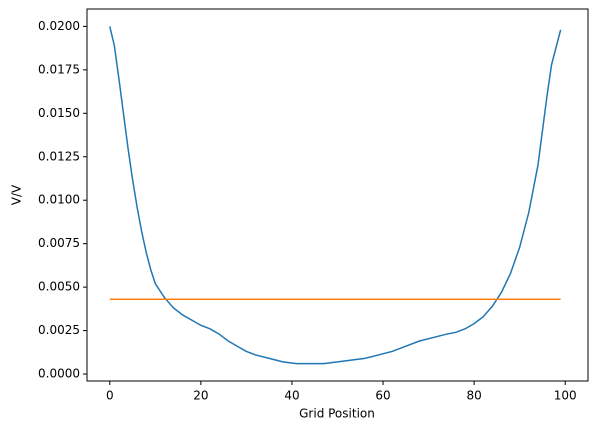  What do you see at coordinates (565, 396) in the screenshot?
I see `x-tick-label: 100` at bounding box center [565, 396].